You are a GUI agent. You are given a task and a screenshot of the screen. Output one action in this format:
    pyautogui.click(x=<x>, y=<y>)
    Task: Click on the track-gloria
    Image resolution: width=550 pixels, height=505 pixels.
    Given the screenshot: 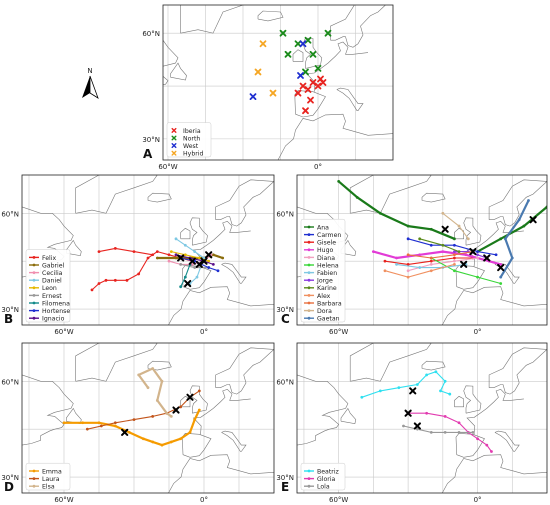 What is the action you would take?
    pyautogui.click(x=450, y=432)
    